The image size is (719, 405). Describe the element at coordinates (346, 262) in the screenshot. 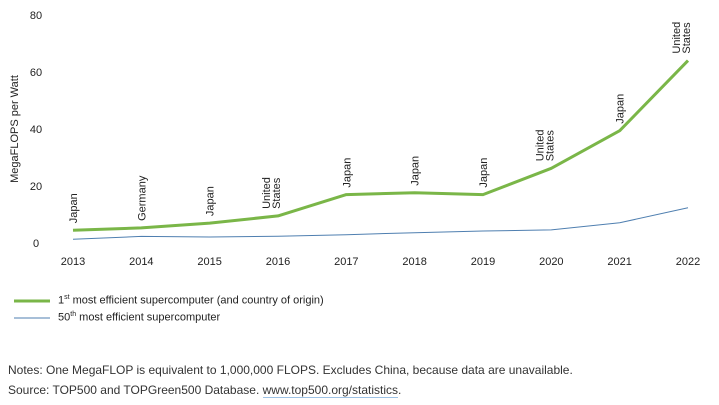

I see `x-tick-label: 2017` at that location.